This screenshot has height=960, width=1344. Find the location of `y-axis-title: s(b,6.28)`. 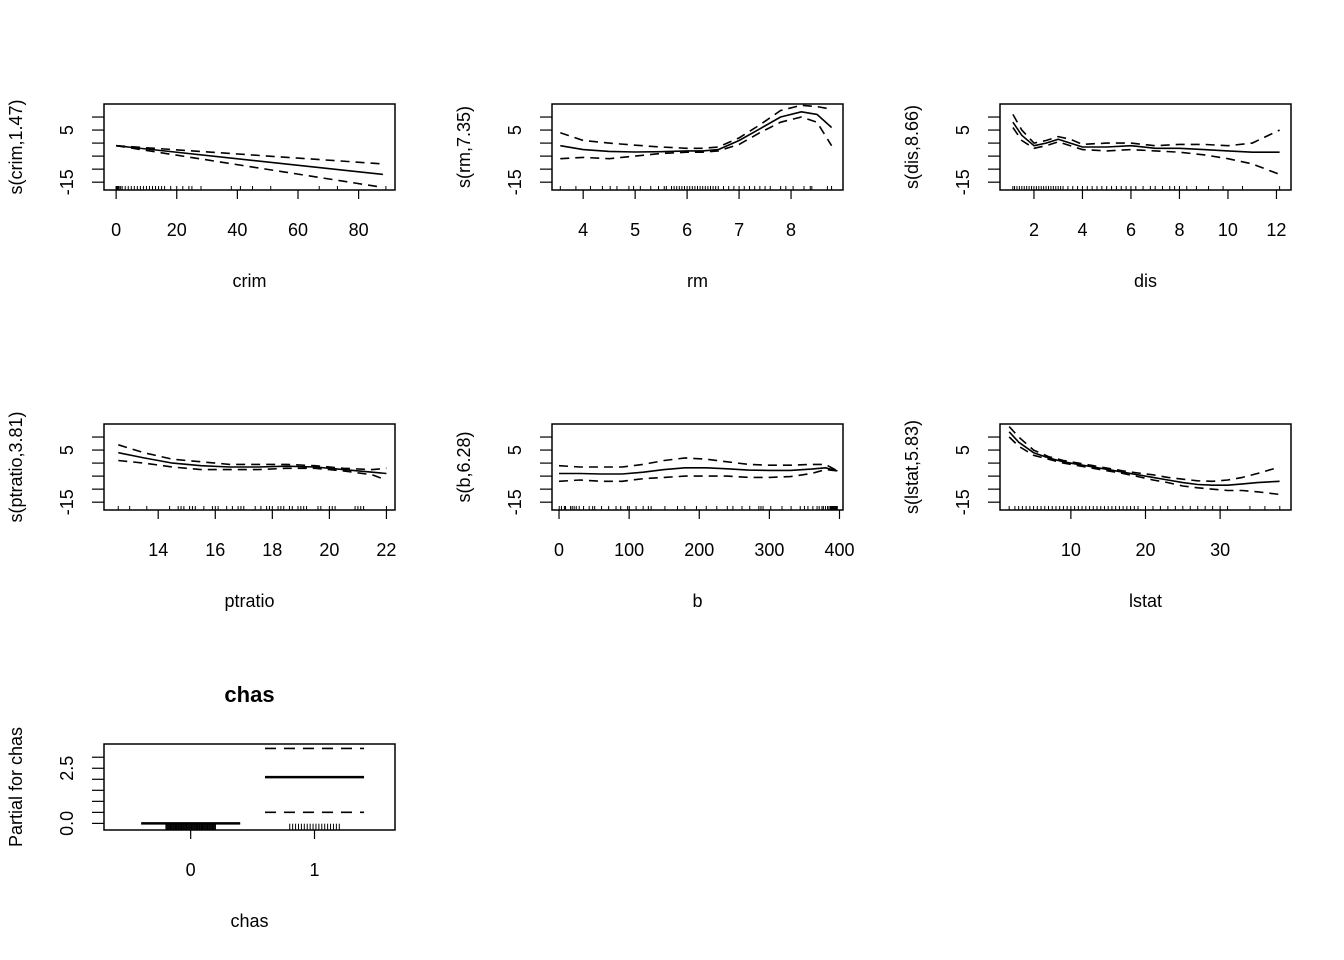

y-axis-title: s(b,6.28) is located at coordinates (464, 466).